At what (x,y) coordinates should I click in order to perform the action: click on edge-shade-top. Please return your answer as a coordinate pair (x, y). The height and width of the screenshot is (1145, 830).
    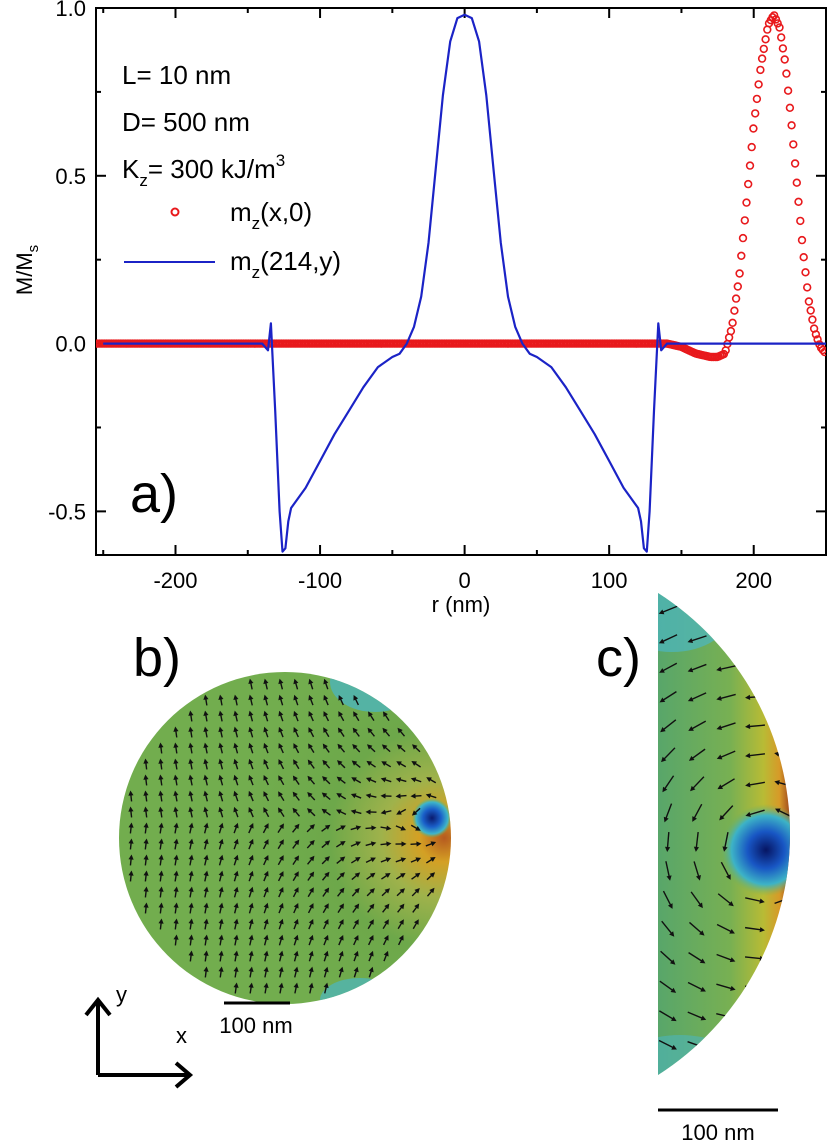
    Looking at the image, I should click on (375, 692).